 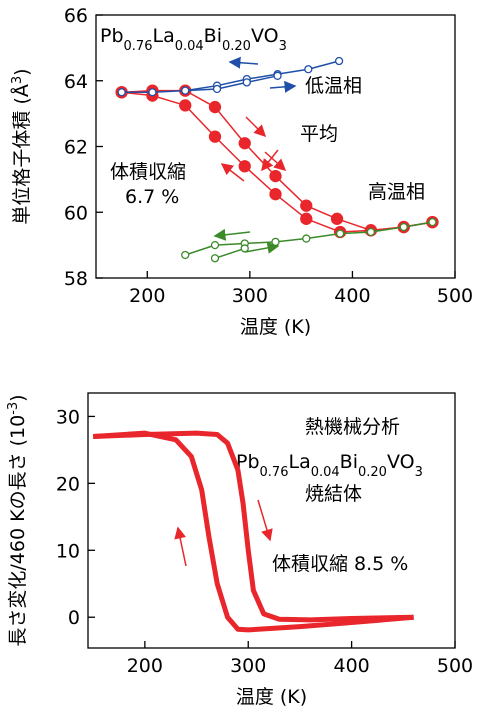 What do you see at coordinates (21, 154) in the screenshot?
I see `y-axis-label-part: 単位格子体積 (Å` at bounding box center [21, 154].